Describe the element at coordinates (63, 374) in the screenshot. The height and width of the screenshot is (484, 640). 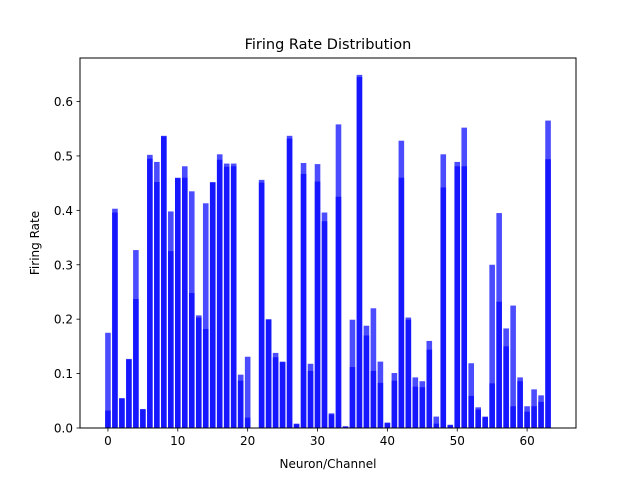
I see `y-tick-label-0.1: 0.1` at that location.